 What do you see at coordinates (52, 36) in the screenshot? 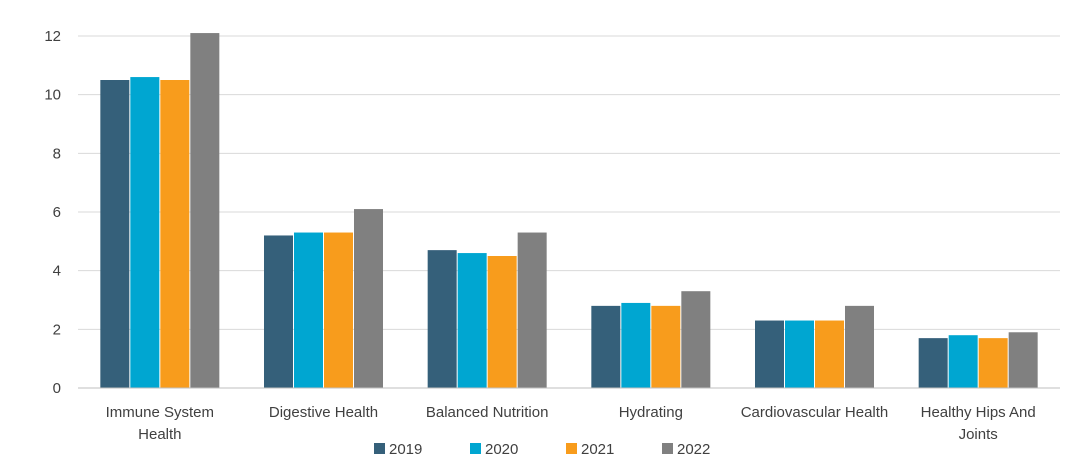
I see `y-tick-label: 12` at bounding box center [52, 36].